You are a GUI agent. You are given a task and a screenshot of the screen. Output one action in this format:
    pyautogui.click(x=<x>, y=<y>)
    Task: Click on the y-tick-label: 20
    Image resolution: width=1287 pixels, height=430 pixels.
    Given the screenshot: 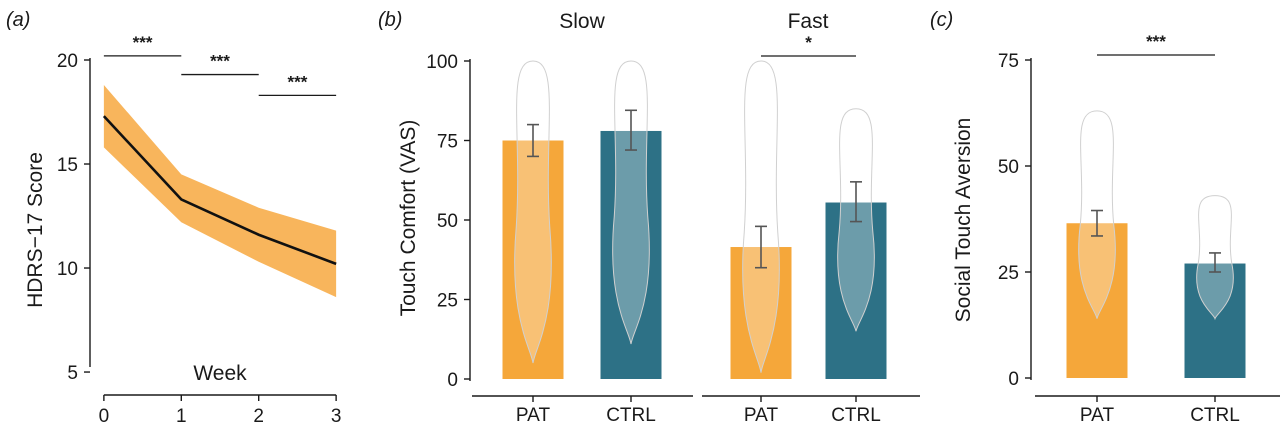 What is the action you would take?
    pyautogui.click(x=67, y=61)
    